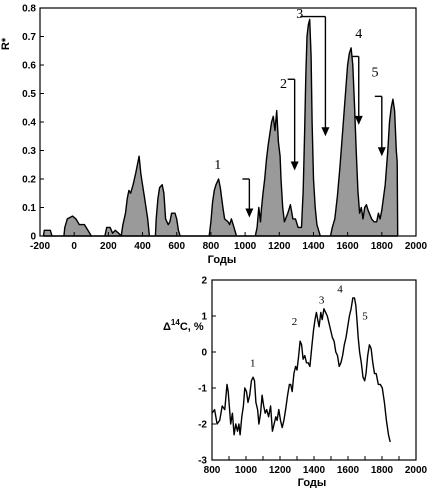  What do you see at coordinates (176, 246) in the screenshot?
I see `x-tick-label: 600` at bounding box center [176, 246].